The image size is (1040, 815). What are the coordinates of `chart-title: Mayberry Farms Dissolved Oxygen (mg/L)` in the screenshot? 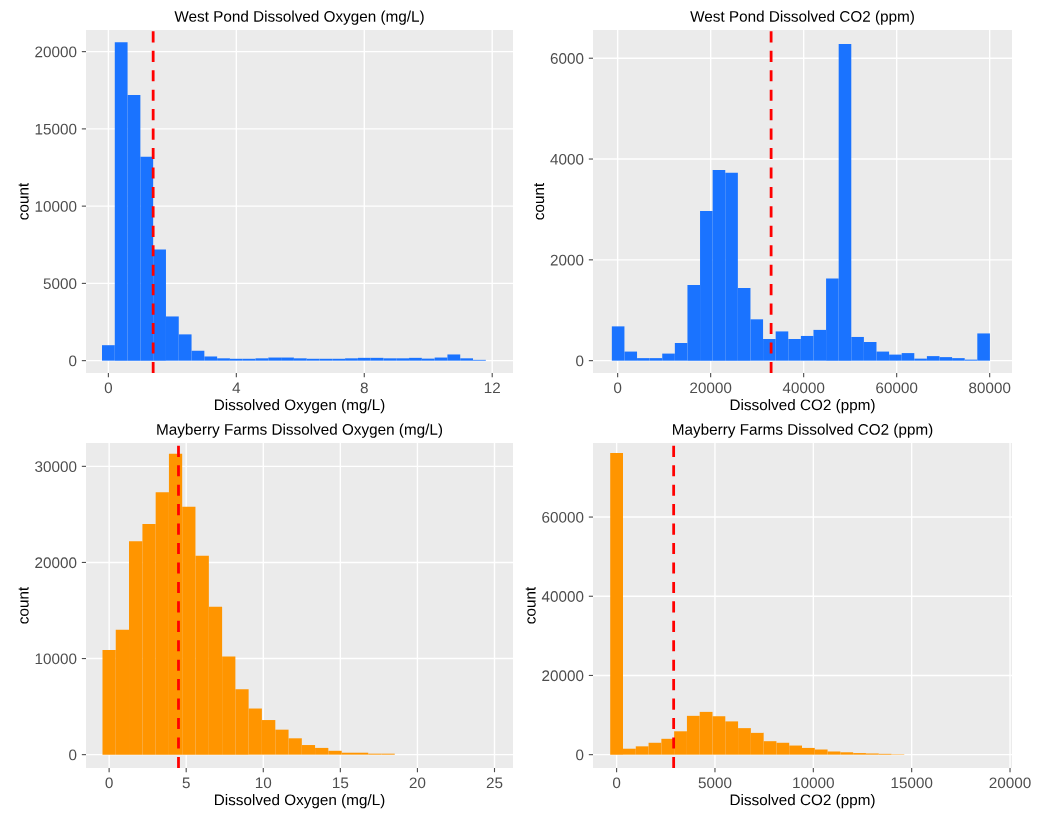 It's located at (300, 430).